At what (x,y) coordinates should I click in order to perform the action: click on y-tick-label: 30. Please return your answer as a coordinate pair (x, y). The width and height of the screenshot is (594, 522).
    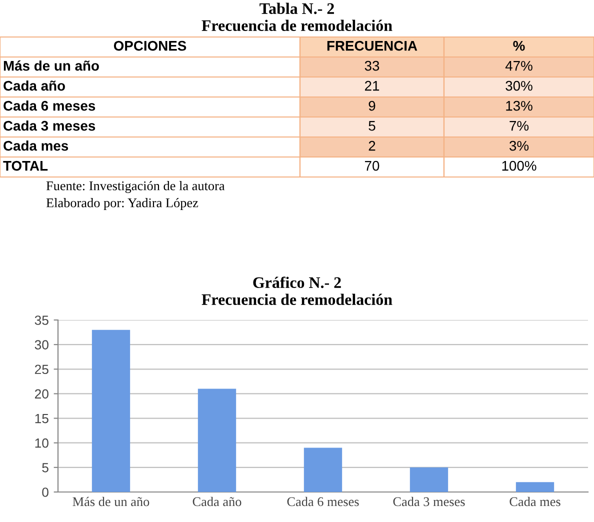
    Looking at the image, I should click on (41, 345).